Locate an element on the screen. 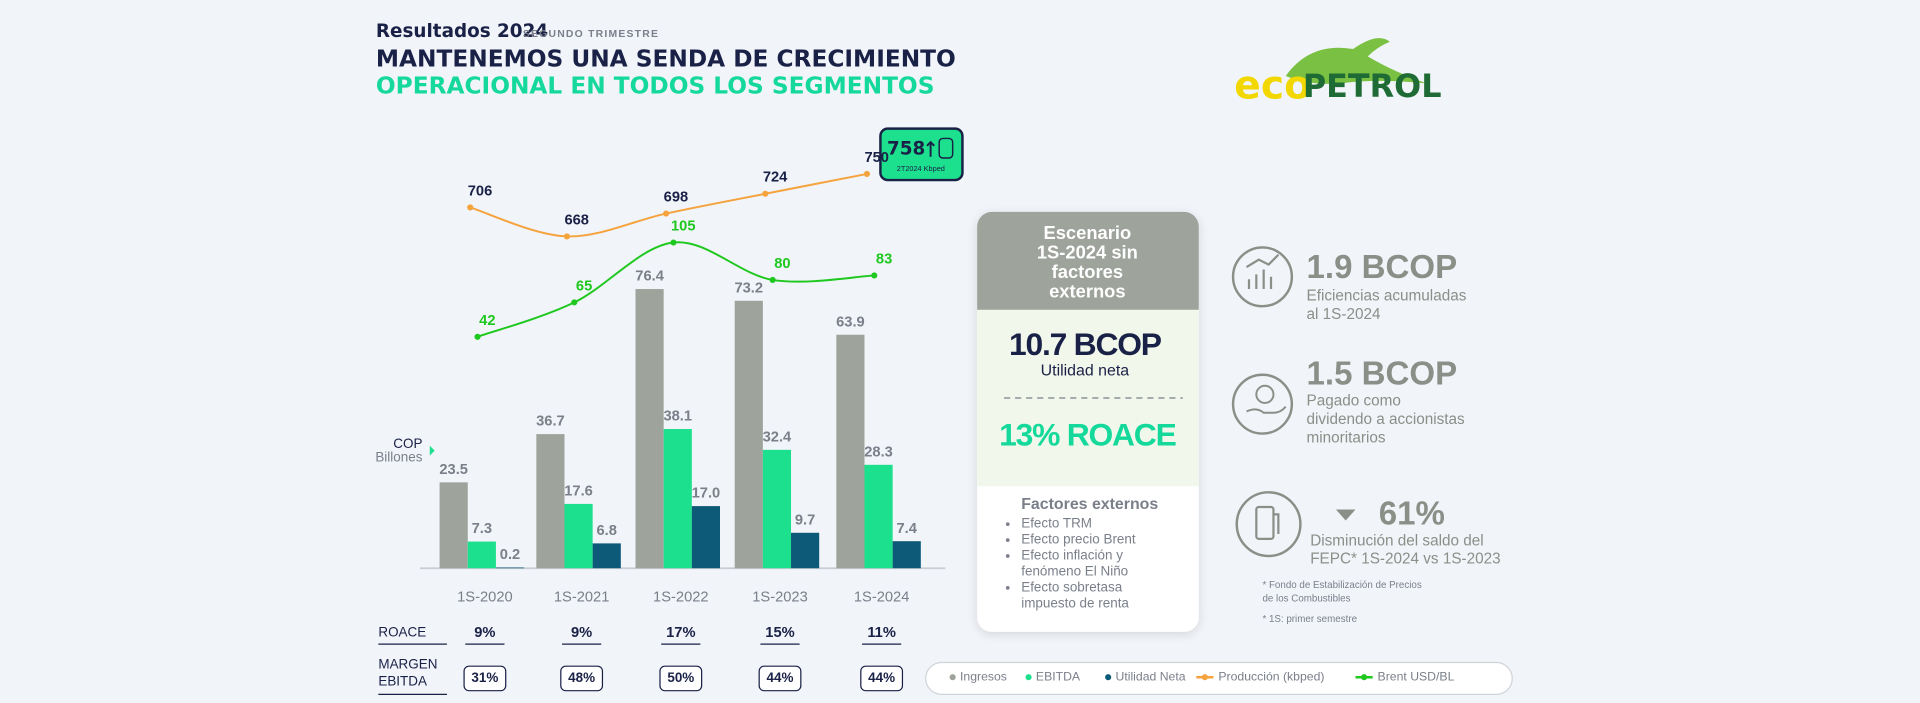 Image resolution: width=1920 pixels, height=703 pixels. x-tick-label: 1S-2024 is located at coordinates (882, 597).